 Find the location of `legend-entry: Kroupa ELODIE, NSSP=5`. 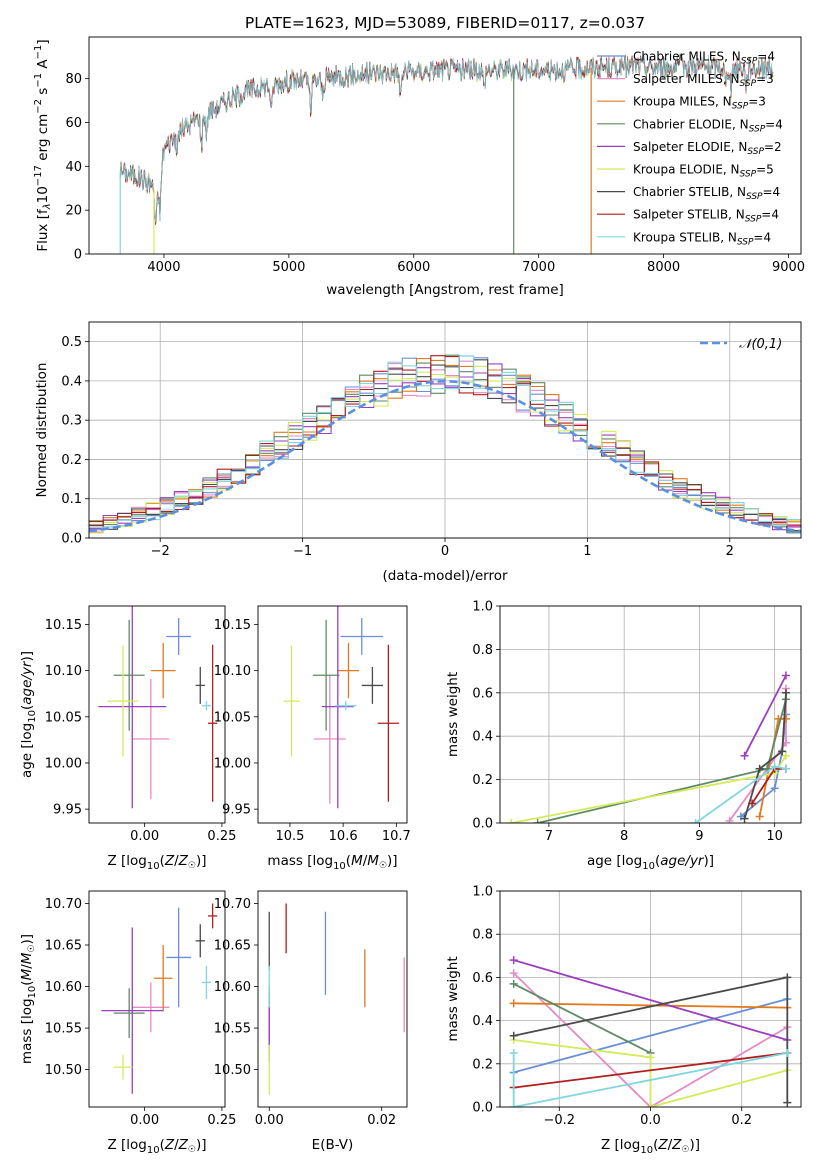

legend-entry: Kroupa ELODIE, NSSP=5 is located at coordinates (703, 171).